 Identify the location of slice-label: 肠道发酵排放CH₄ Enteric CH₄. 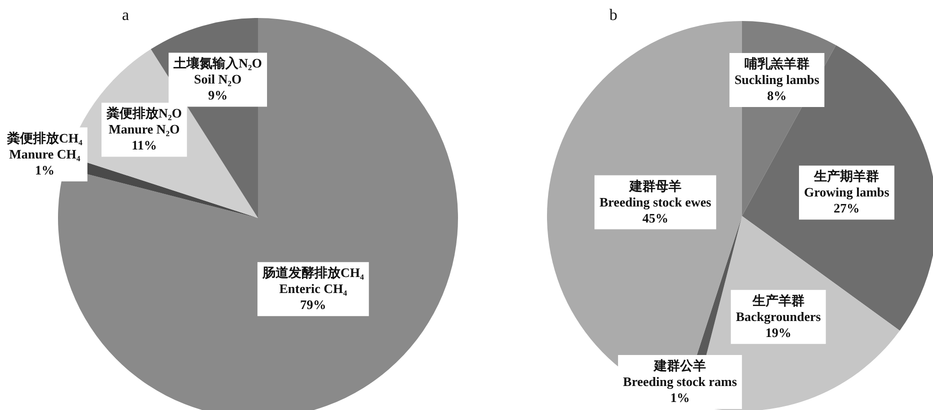
(312, 280).